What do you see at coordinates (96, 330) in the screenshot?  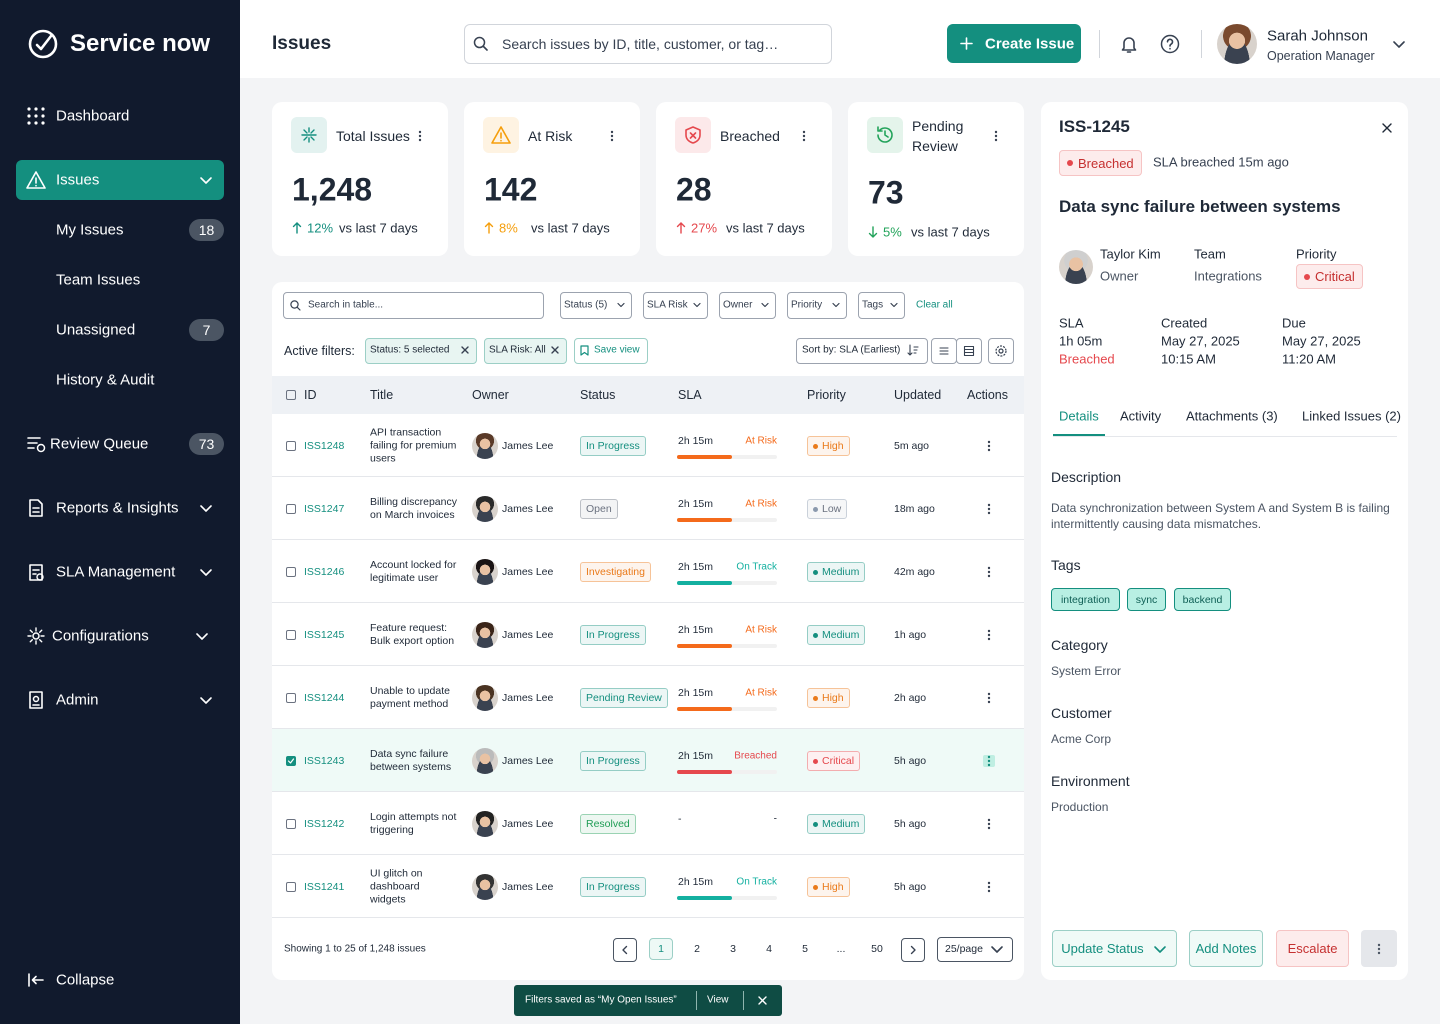 I see `nav-subitem: Unassigned` at bounding box center [96, 330].